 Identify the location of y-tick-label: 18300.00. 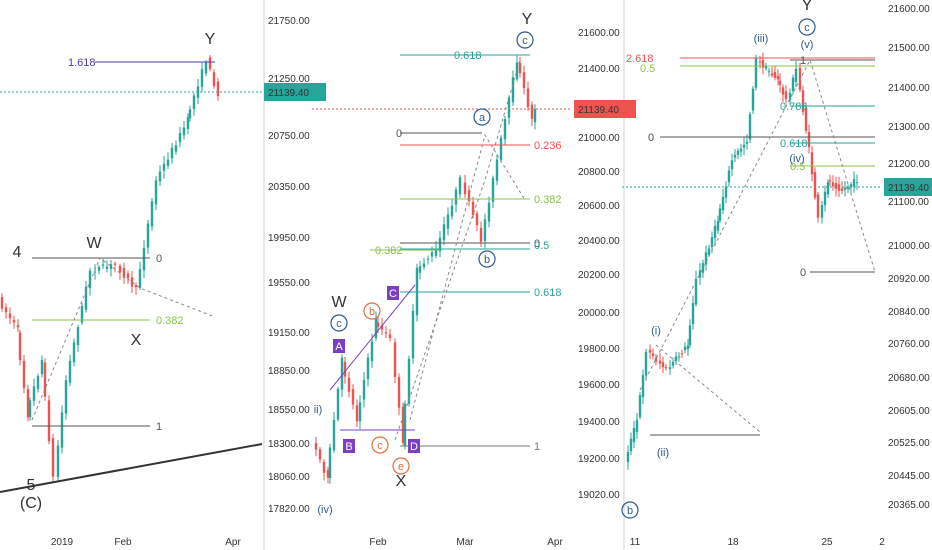
(289, 444).